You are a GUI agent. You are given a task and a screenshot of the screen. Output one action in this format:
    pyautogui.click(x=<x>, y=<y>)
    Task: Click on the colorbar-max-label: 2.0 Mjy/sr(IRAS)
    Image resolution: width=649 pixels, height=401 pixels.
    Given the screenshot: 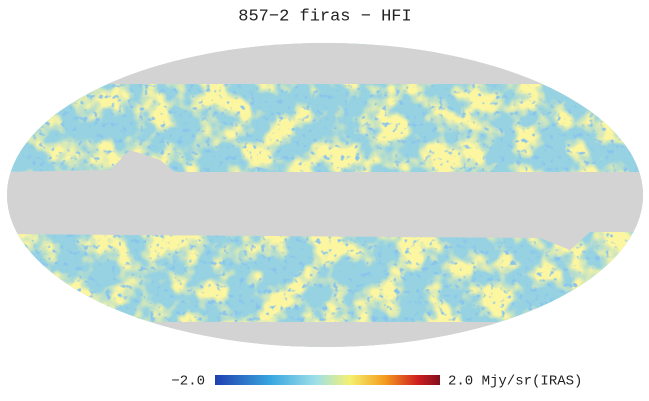 What is the action you would take?
    pyautogui.click(x=515, y=382)
    